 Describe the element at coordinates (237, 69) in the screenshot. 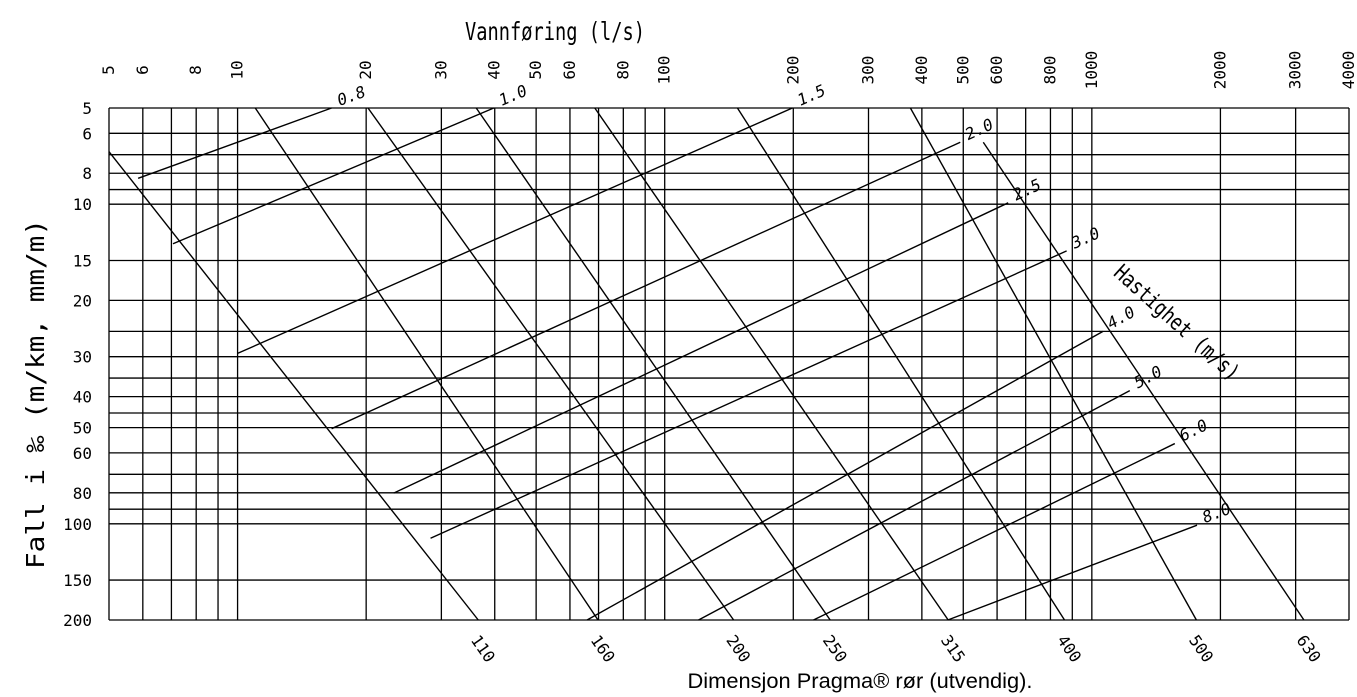

I see `x-tick-label: 10` at that location.